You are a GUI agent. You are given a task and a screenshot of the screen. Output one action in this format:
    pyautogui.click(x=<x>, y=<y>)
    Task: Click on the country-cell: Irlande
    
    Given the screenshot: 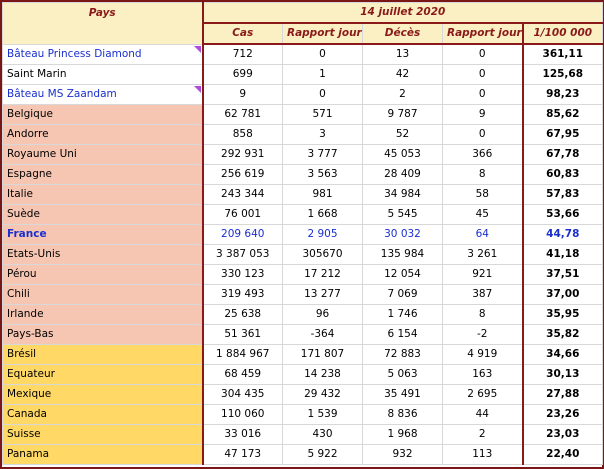 What is the action you would take?
    pyautogui.click(x=103, y=314)
    